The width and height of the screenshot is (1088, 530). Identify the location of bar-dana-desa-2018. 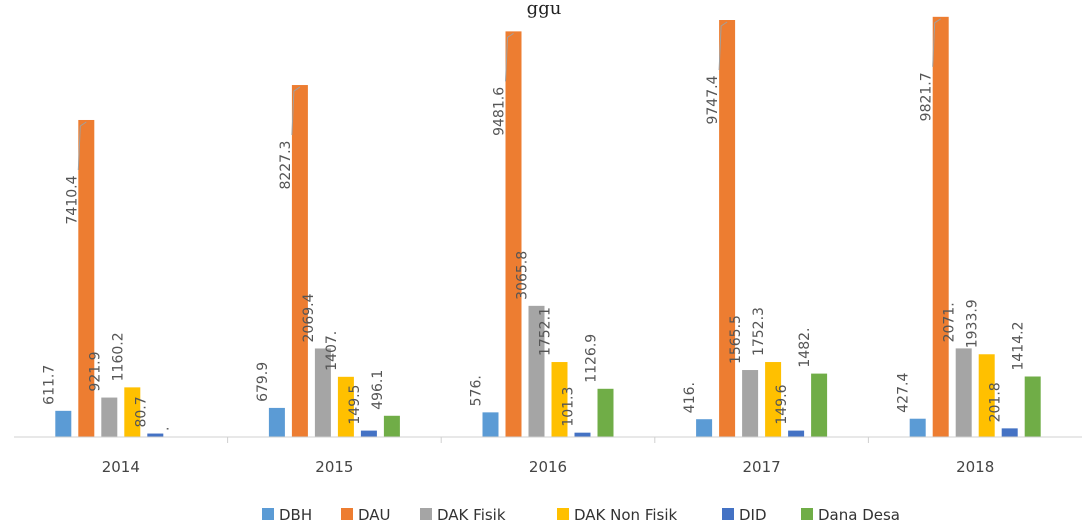
(1032, 406).